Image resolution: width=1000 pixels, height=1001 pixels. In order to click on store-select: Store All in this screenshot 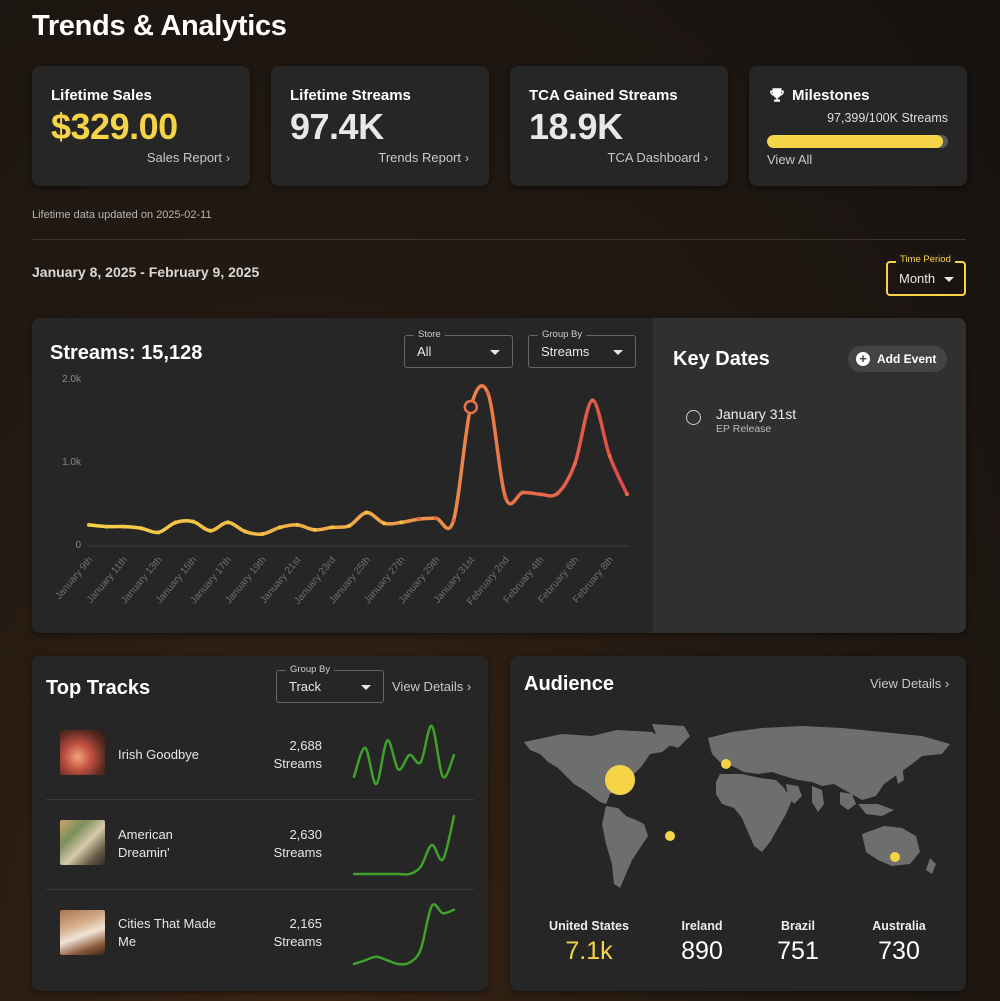, I will do `click(458, 348)`.